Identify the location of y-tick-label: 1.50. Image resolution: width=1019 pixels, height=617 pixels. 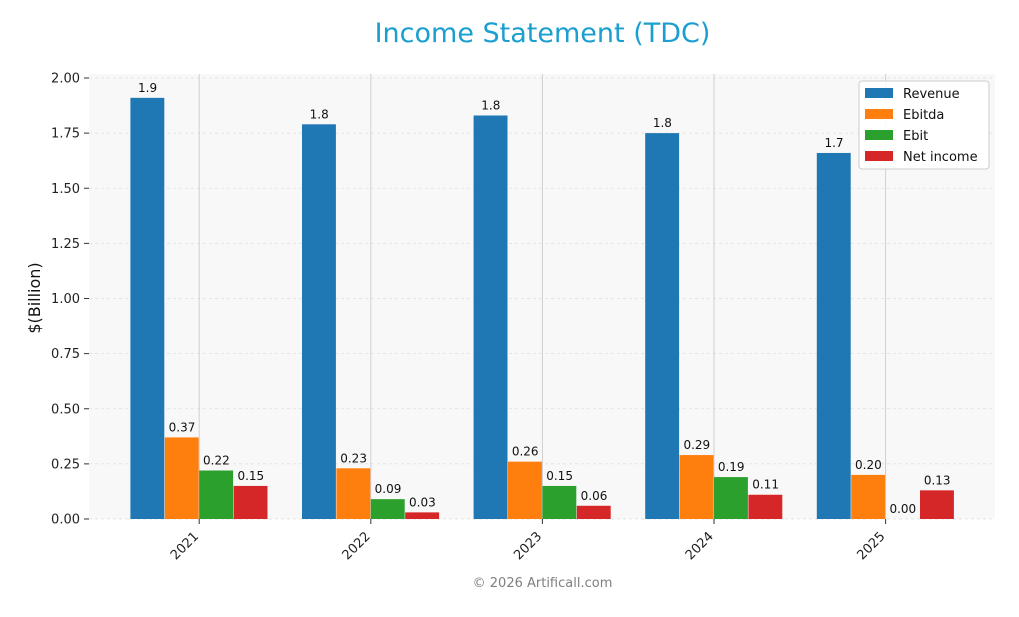
(65, 189).